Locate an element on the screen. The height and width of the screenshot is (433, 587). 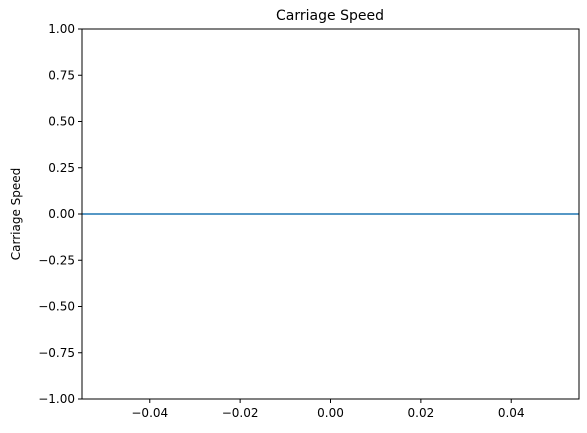
y-tick-label: −0.75 is located at coordinates (56, 353).